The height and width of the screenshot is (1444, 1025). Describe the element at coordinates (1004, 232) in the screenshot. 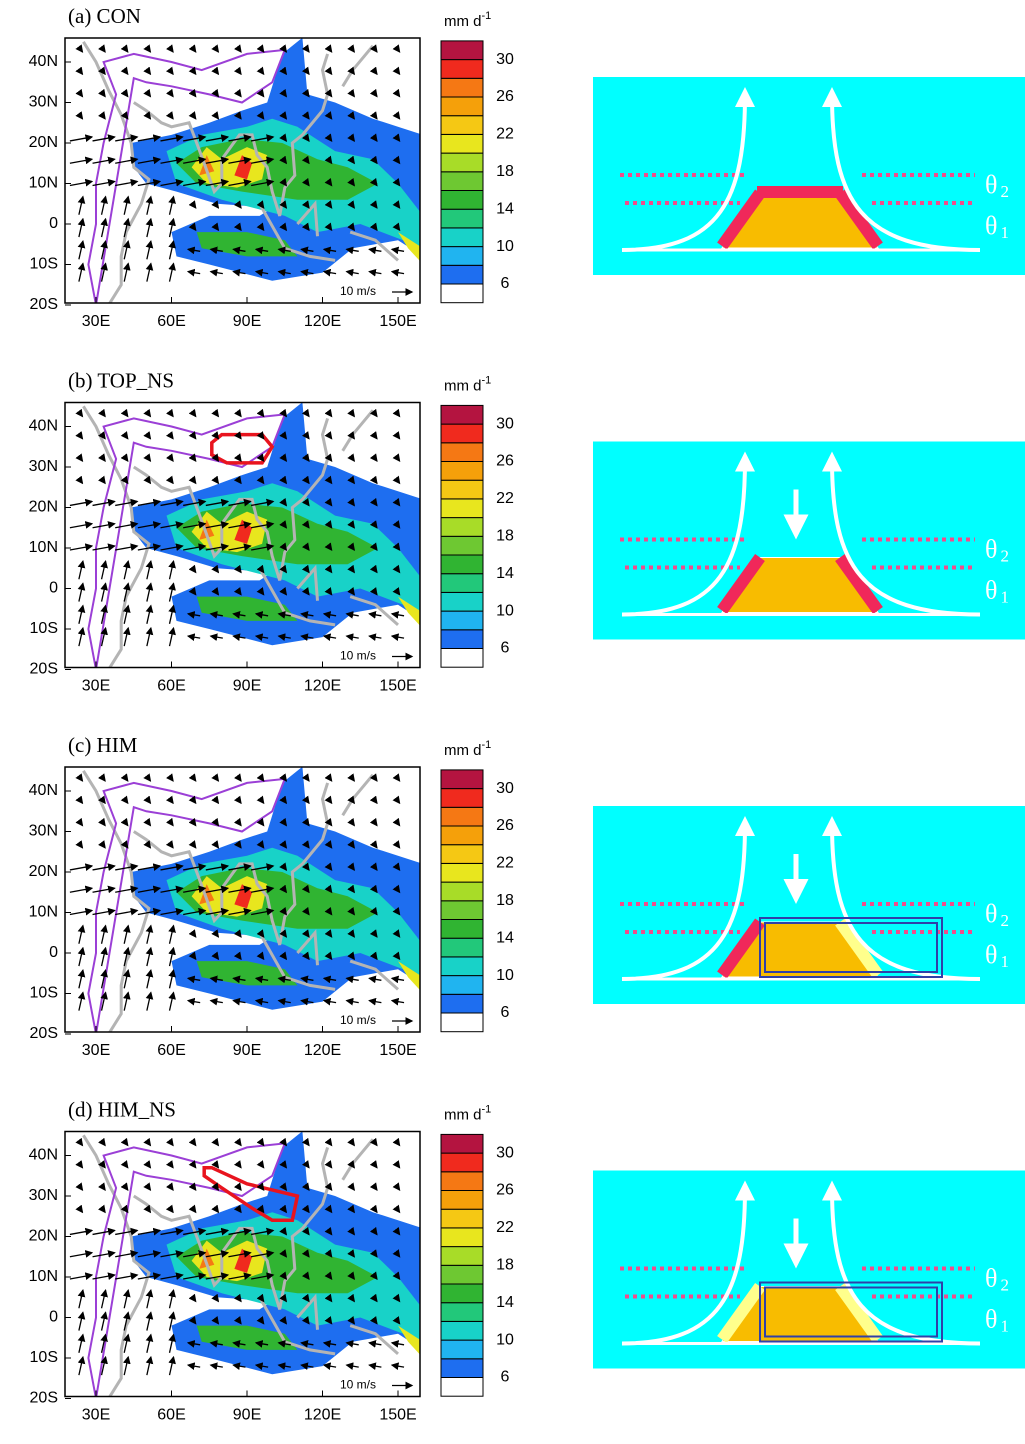

I see `theta-index: 1` at that location.